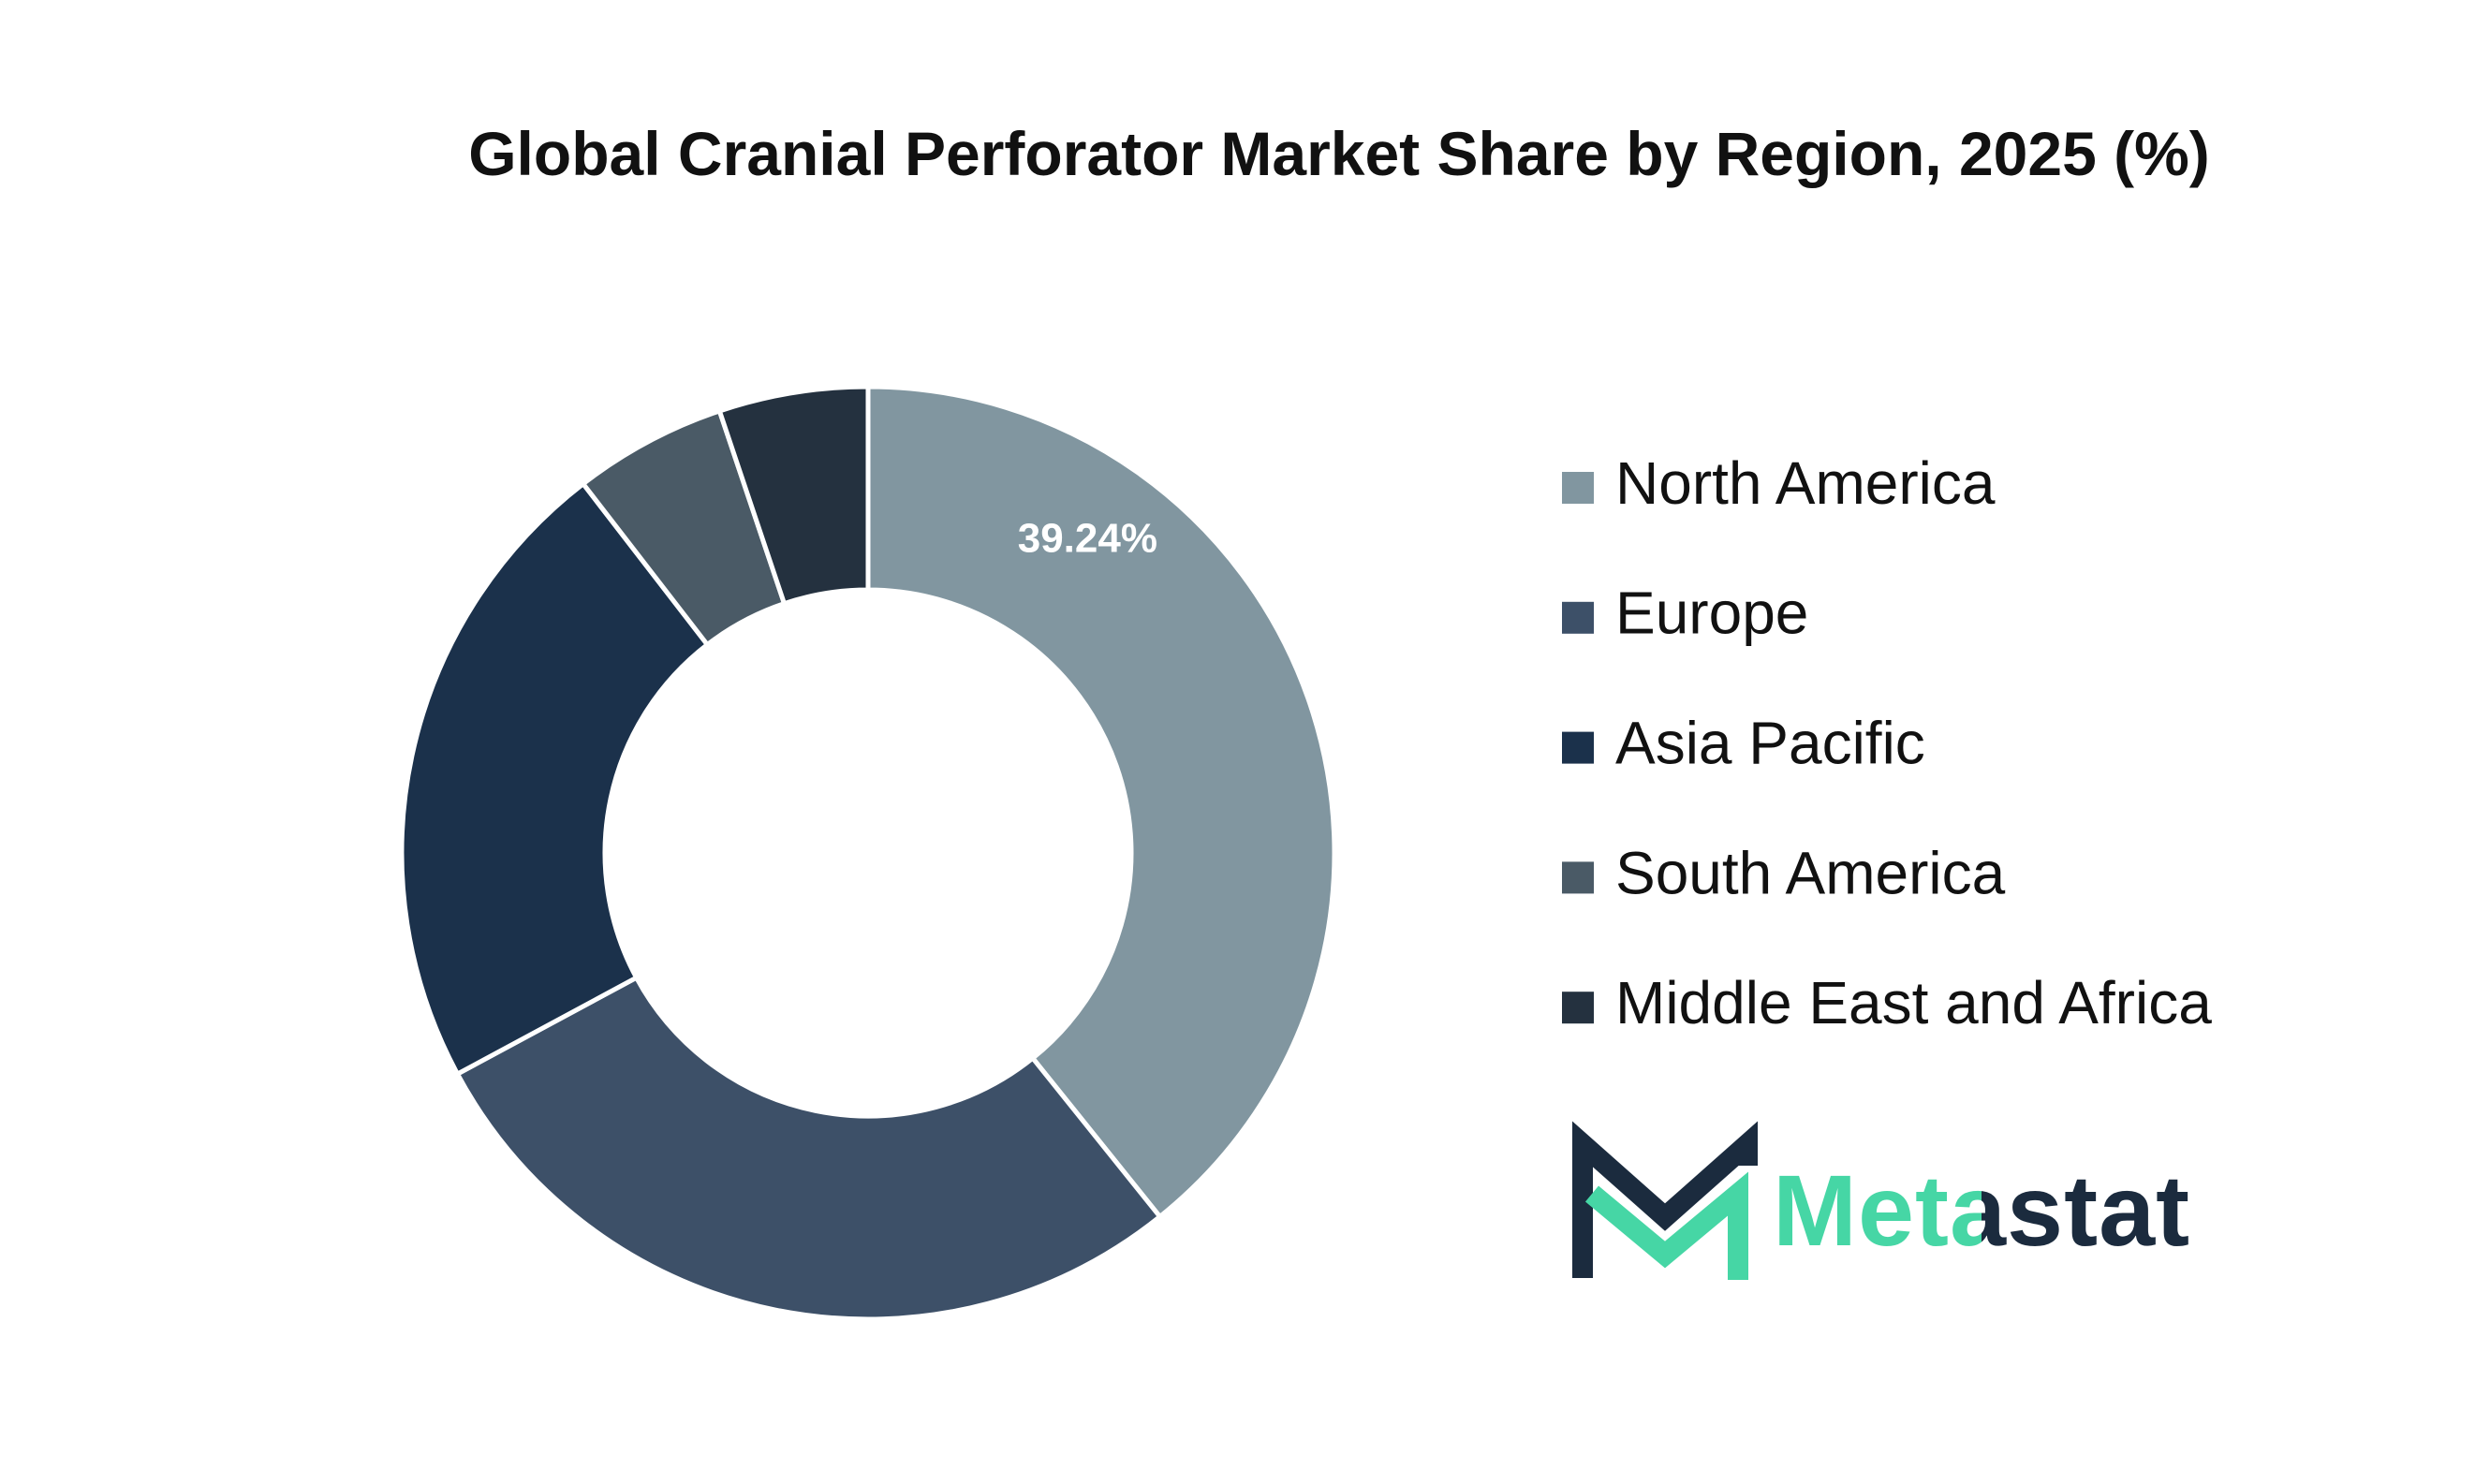  Describe the element at coordinates (1982, 1210) in the screenshot. I see `brand-logo: Metastat` at that location.